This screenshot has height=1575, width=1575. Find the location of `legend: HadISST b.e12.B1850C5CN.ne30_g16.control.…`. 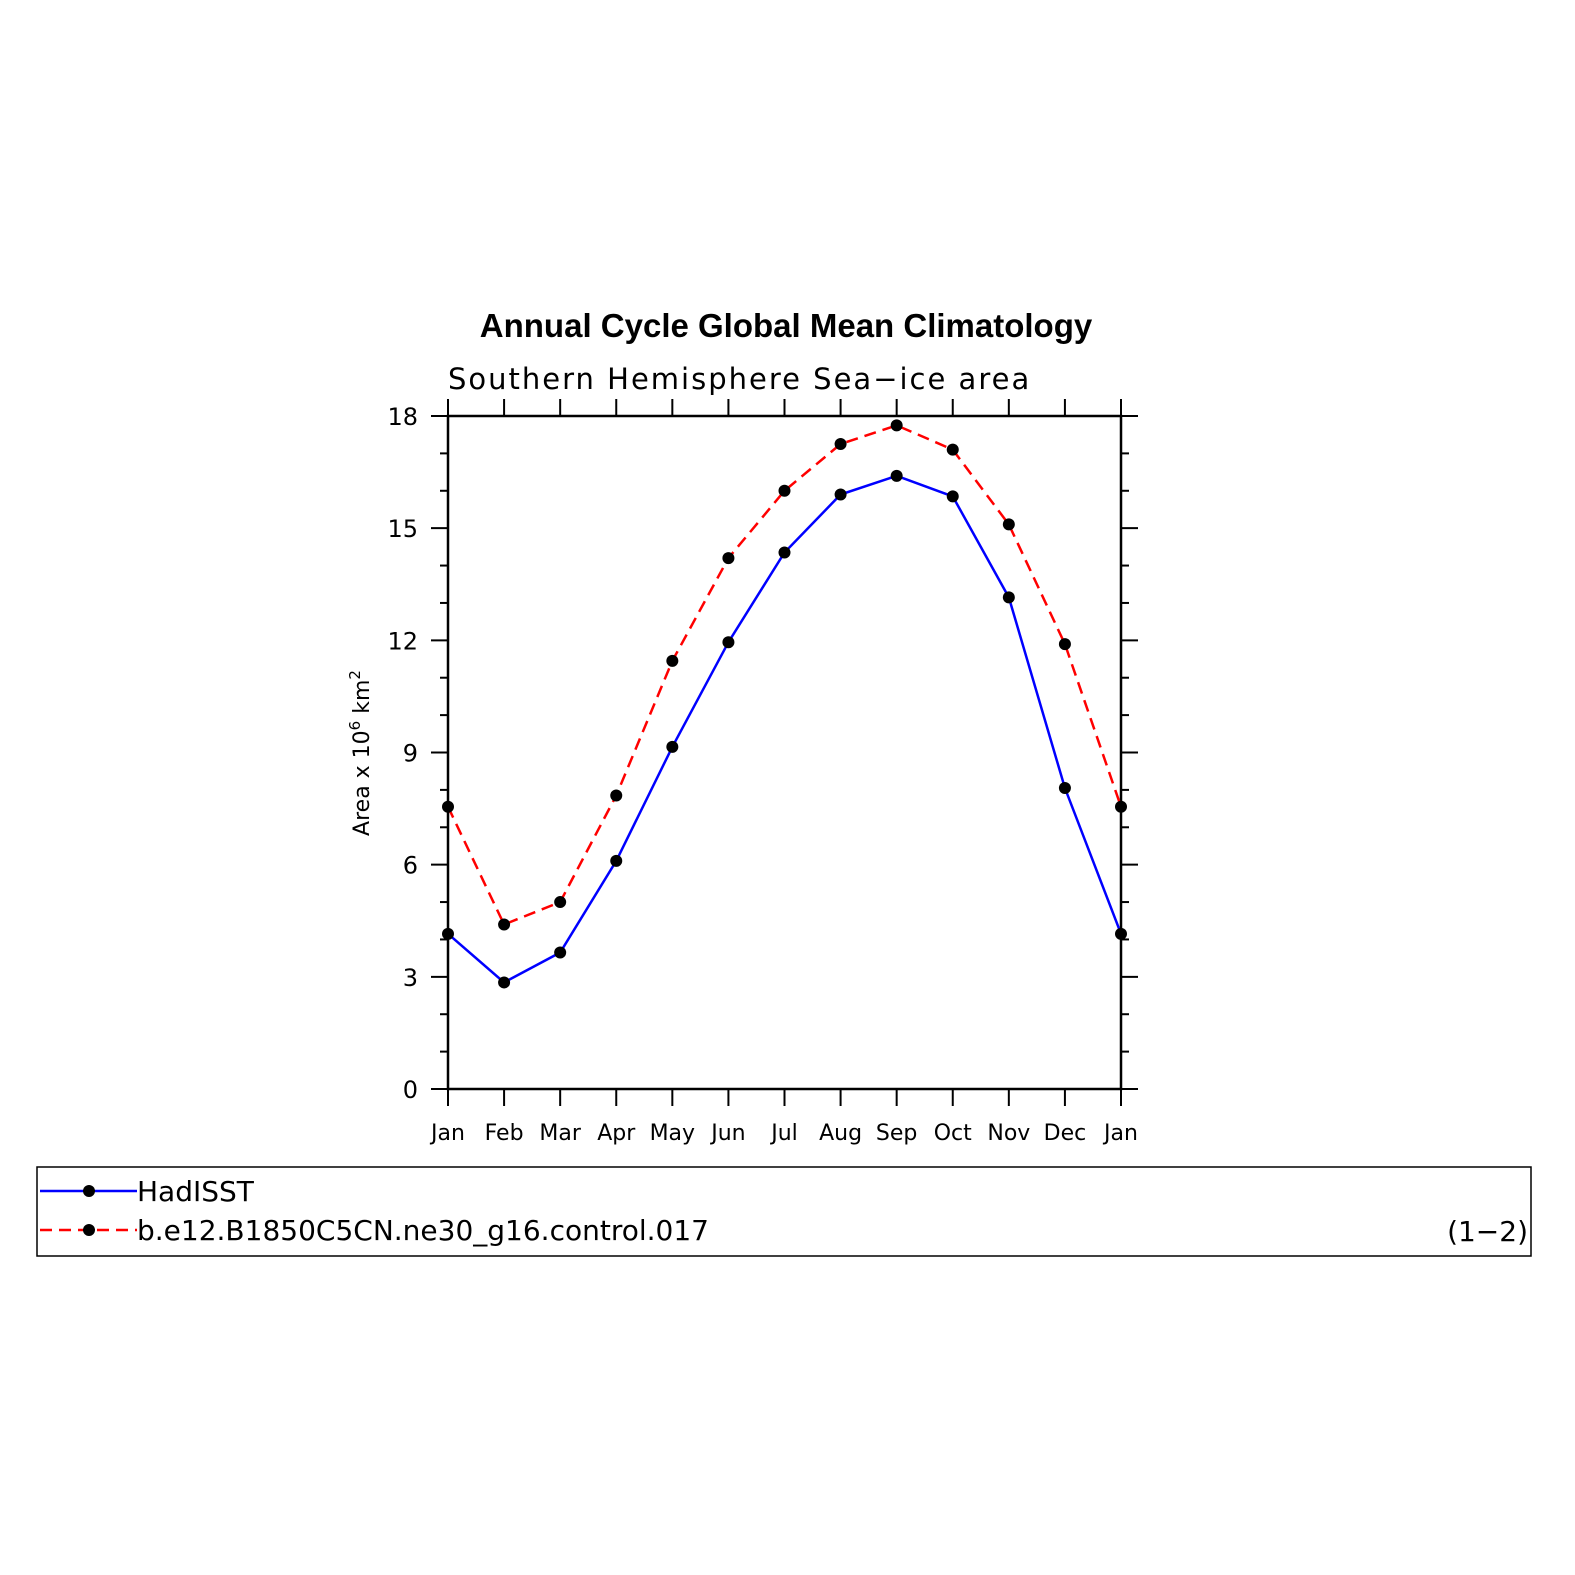

legend: HadISST b.e12.B1850C5CN.ne30_g16.control.… is located at coordinates (374, 1211).